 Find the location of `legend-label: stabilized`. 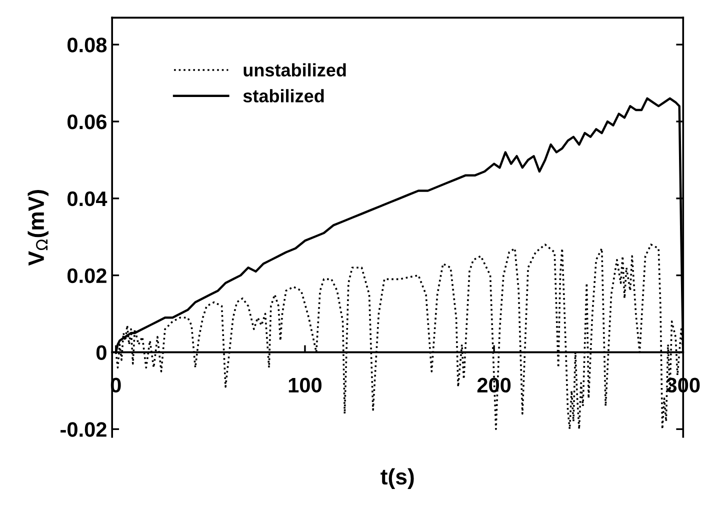

legend-label: stabilized is located at coordinates (283, 95).